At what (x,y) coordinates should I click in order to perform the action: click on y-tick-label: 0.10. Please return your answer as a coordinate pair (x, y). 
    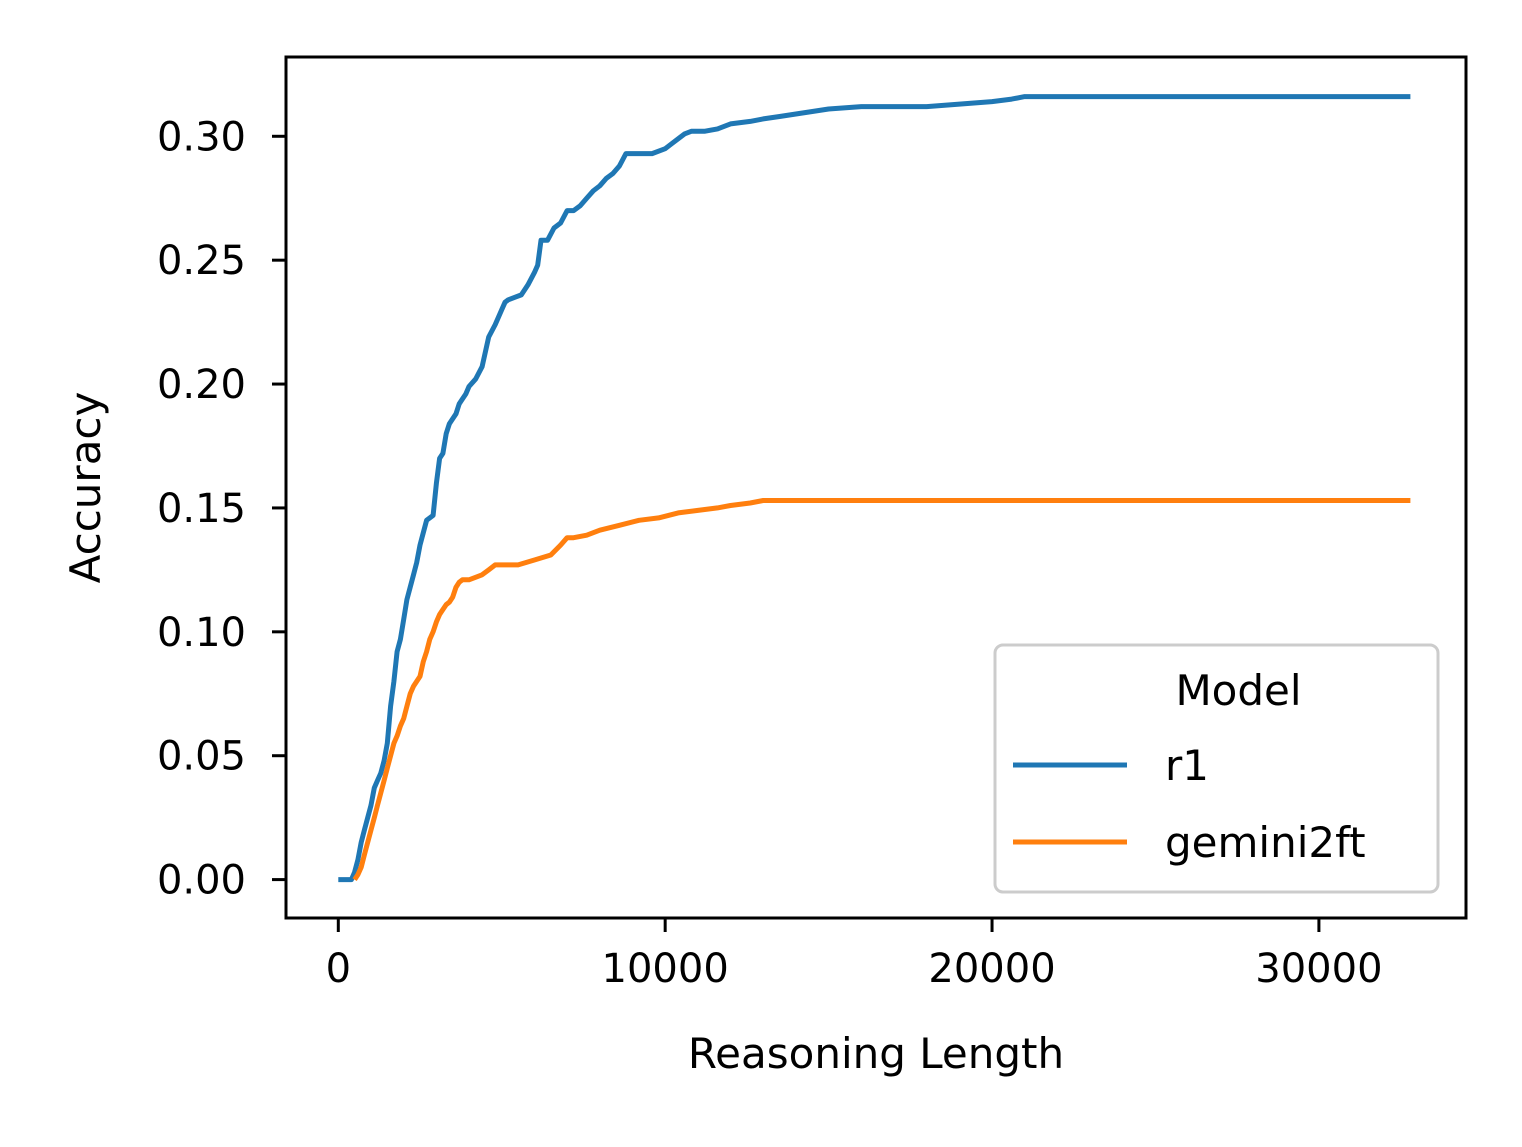
    Looking at the image, I should click on (201, 633).